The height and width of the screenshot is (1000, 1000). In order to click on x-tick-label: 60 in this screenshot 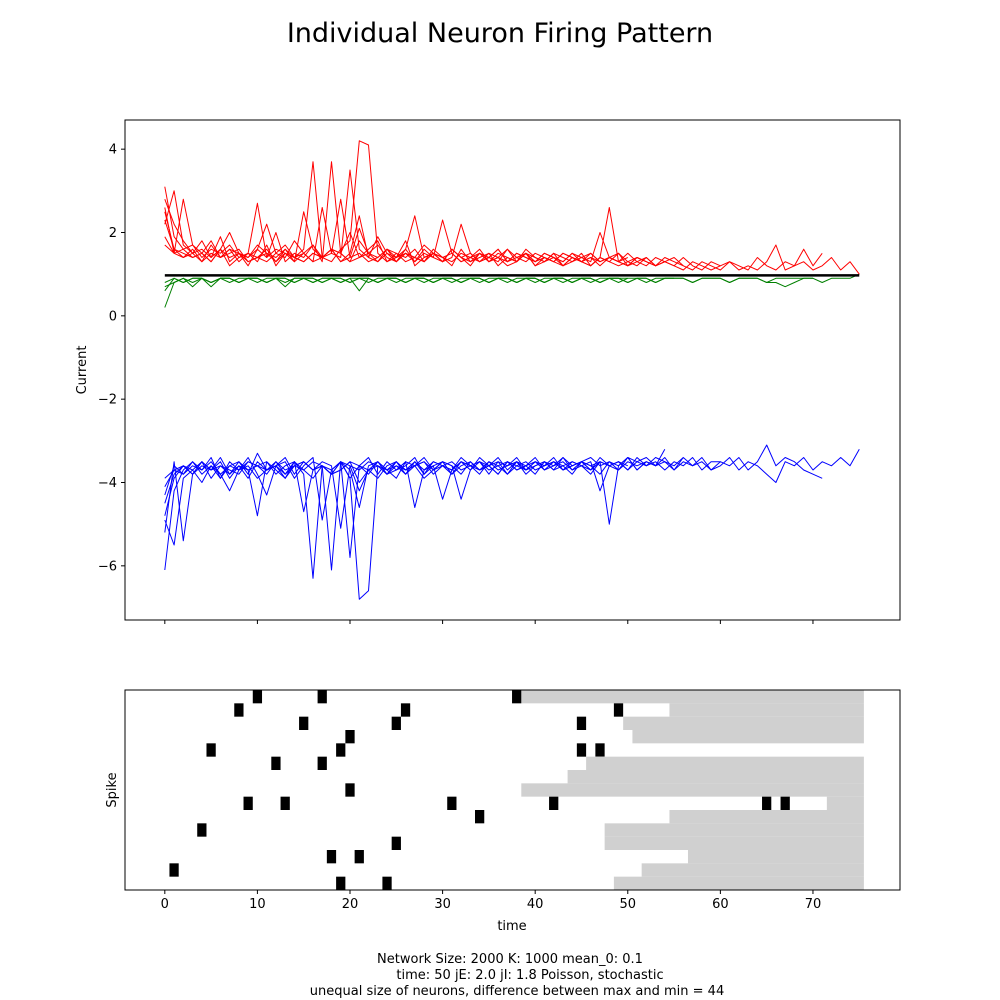, I will do `click(720, 904)`.